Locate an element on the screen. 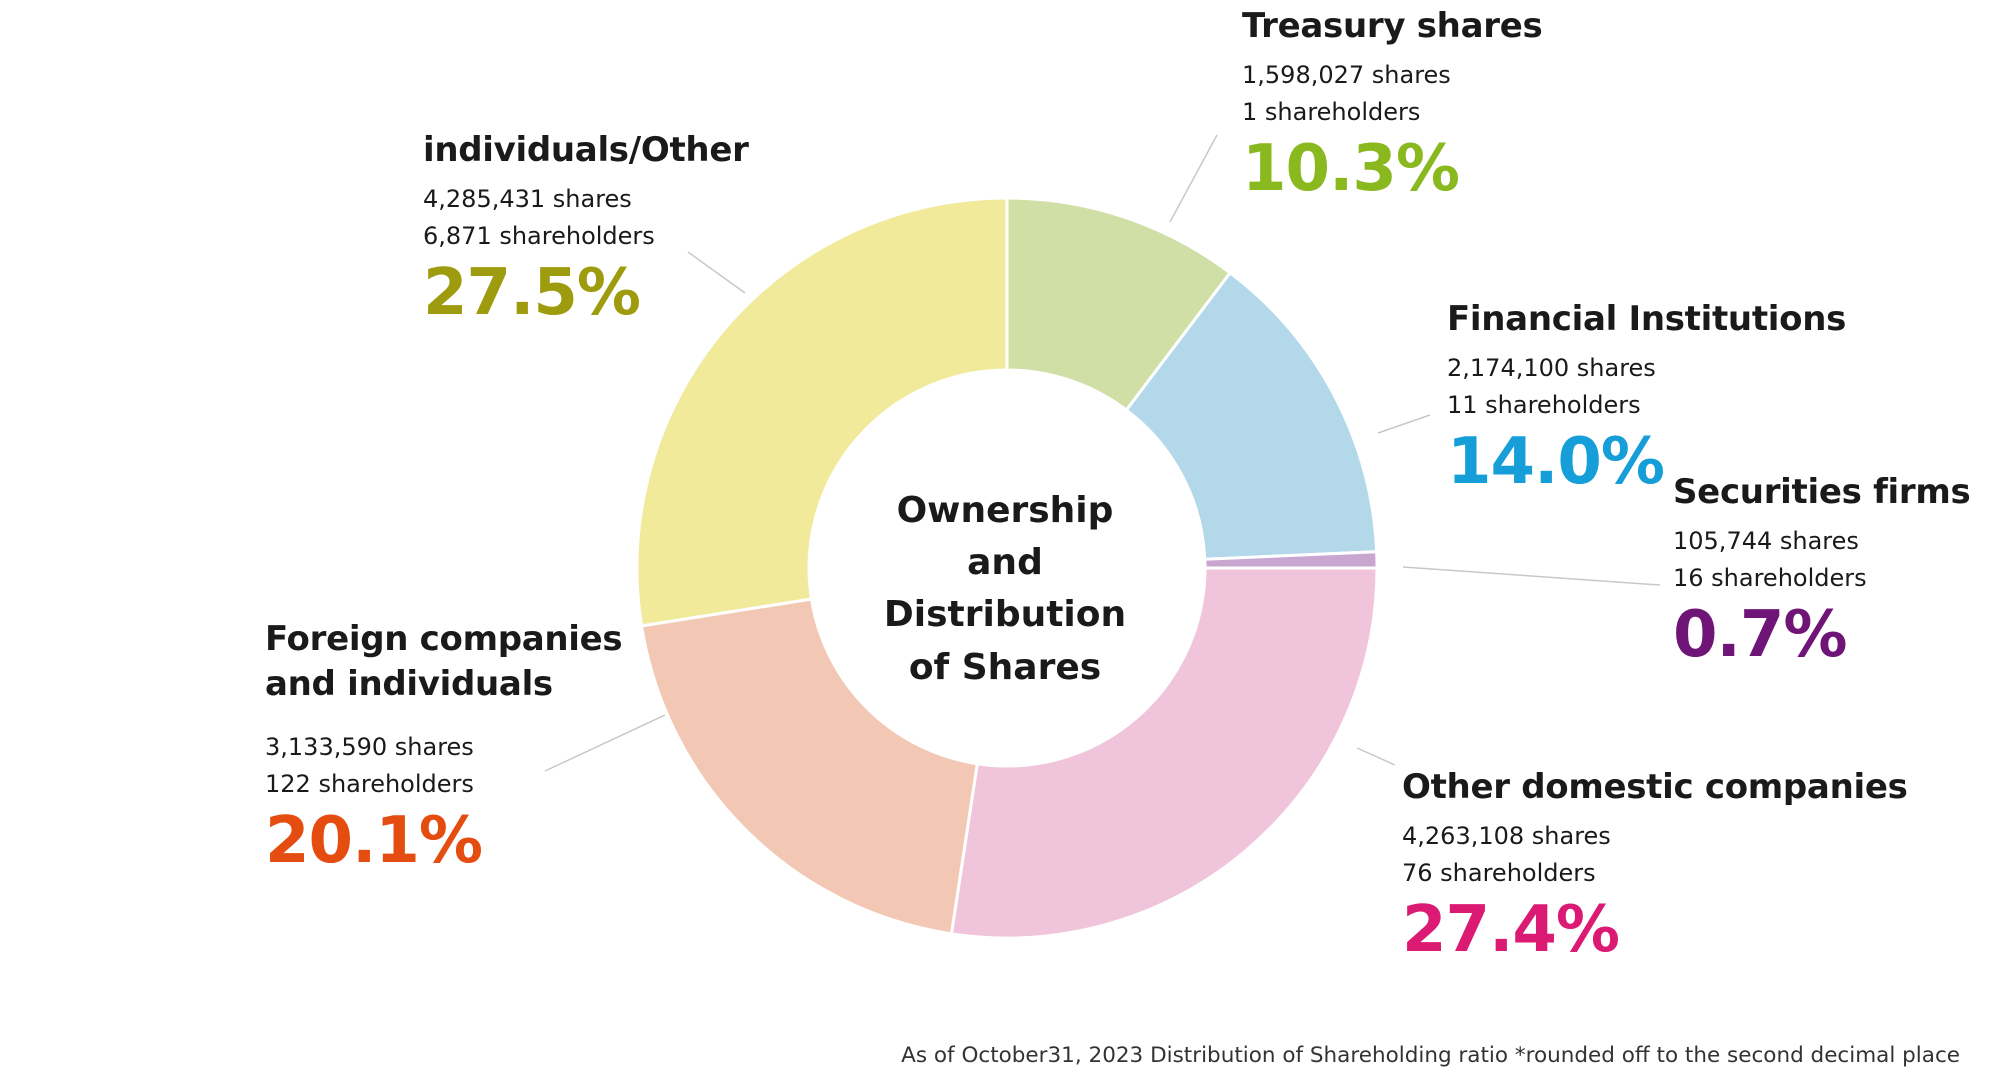 The height and width of the screenshot is (1080, 2000). category-name: individuals/Other is located at coordinates (586, 150).